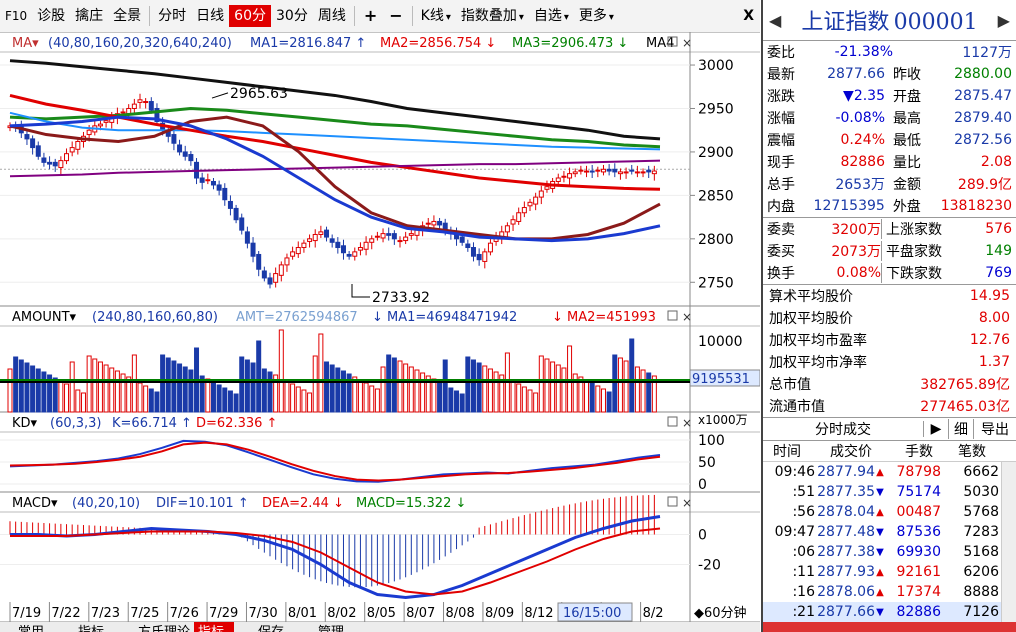 The width and height of the screenshot is (1016, 632). I want to click on trades-scrollbar, so click(1008, 542).